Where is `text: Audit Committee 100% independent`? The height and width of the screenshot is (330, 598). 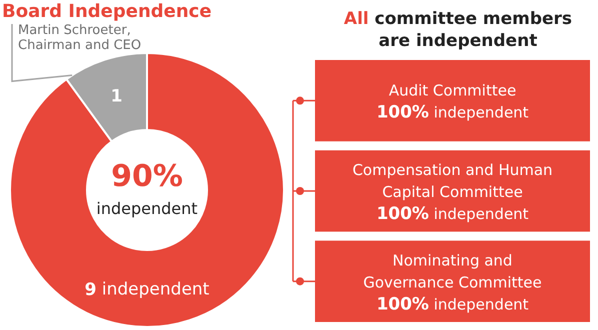 text: Audit Committee 100% independent is located at coordinates (452, 102).